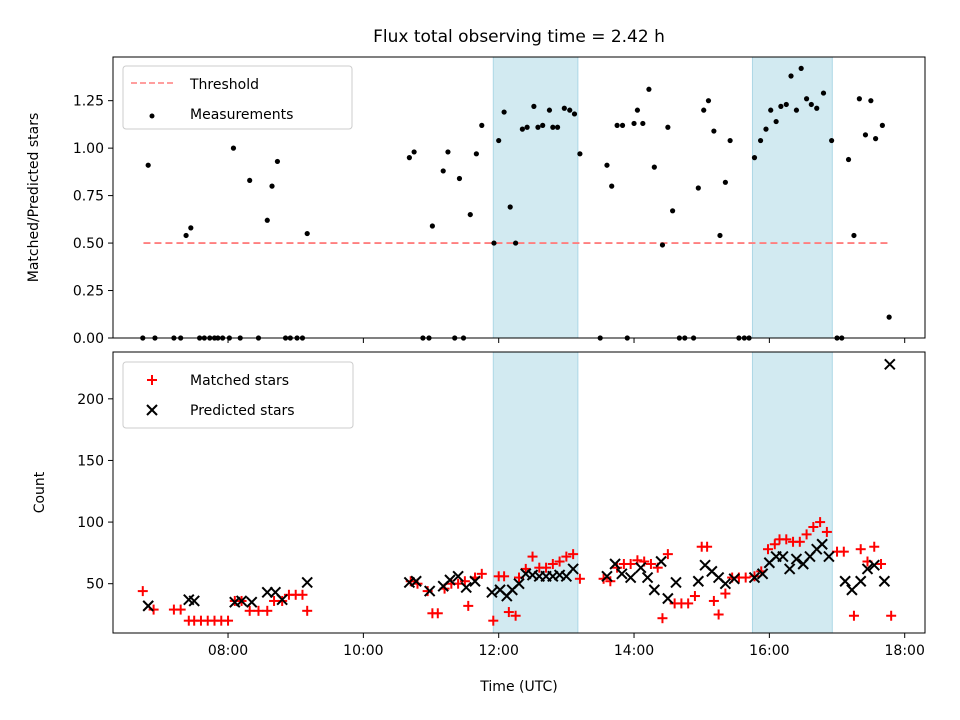 This screenshot has width=960, height=720. What do you see at coordinates (88, 339) in the screenshot?
I see `y-tick-label: 0.00` at bounding box center [88, 339].